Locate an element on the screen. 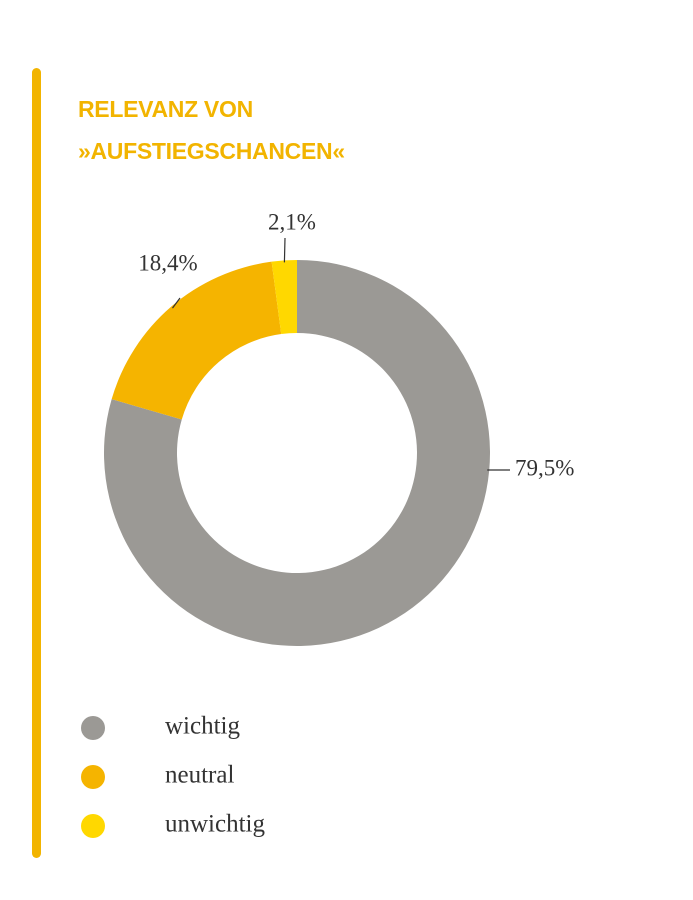 This screenshot has height=900, width=693. data-label: 79,5% is located at coordinates (544, 467).